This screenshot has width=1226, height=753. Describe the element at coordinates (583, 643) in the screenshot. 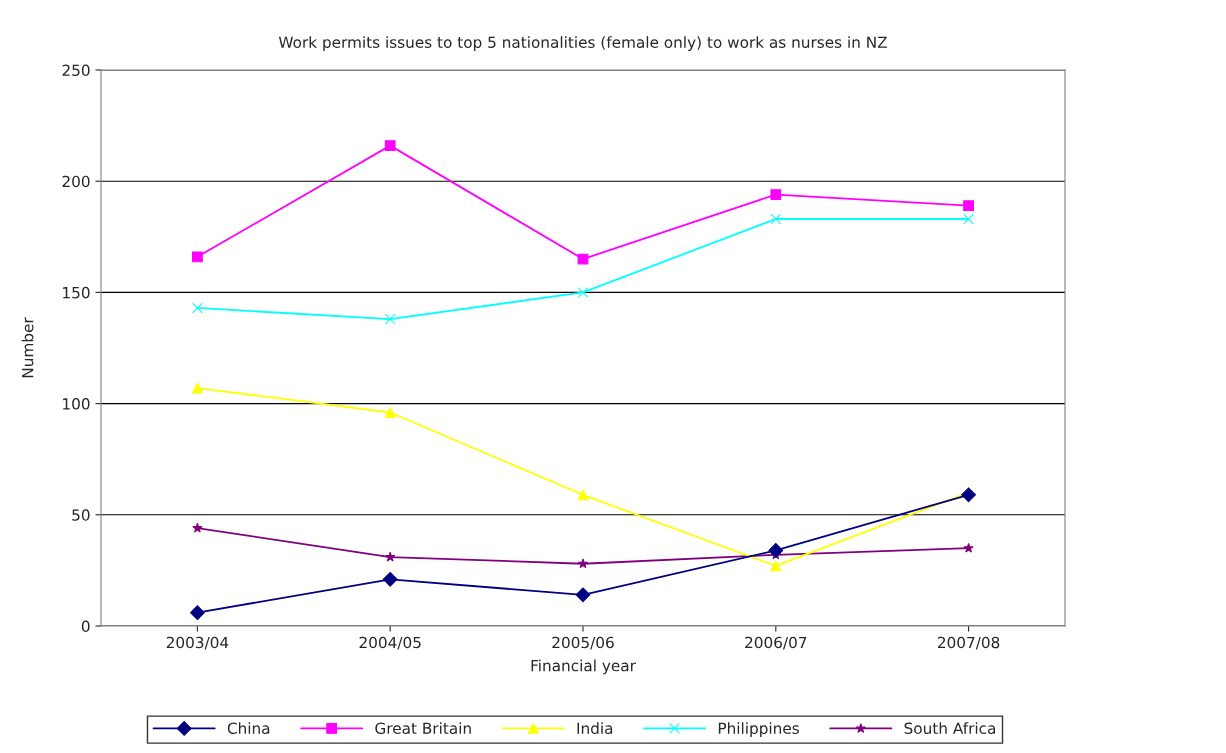

I see `x-tick-label: 2005/06` at that location.